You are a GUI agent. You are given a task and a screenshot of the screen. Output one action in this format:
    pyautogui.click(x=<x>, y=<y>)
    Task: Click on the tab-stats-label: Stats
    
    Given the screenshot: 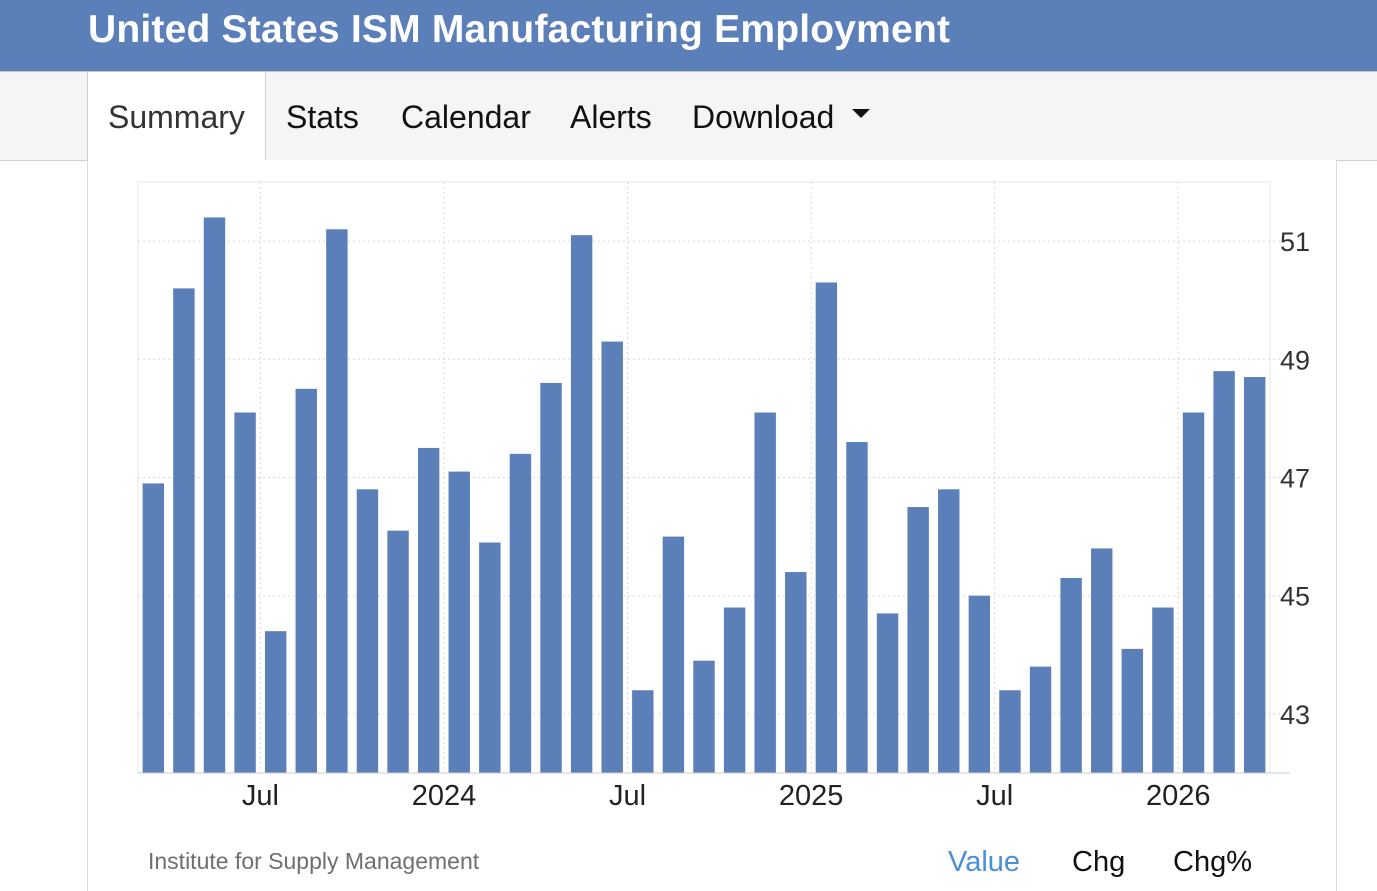 What is the action you would take?
    pyautogui.click(x=322, y=117)
    